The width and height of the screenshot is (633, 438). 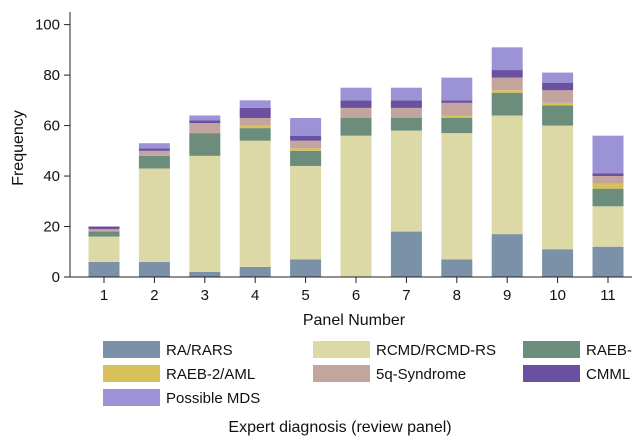 I want to click on x-axis: 1 2 3 4 5 6 7 8 9 10 11, so click(x=351, y=290).